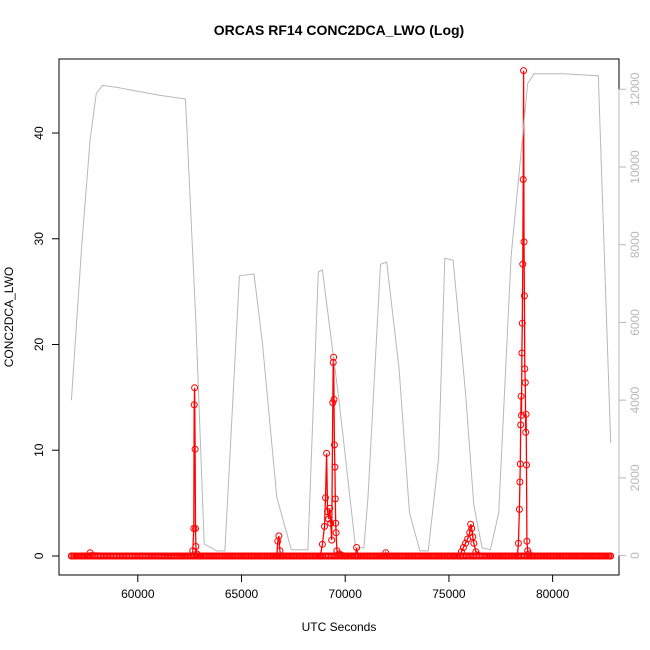  Describe the element at coordinates (39, 450) in the screenshot. I see `y-tick-label: 10` at that location.